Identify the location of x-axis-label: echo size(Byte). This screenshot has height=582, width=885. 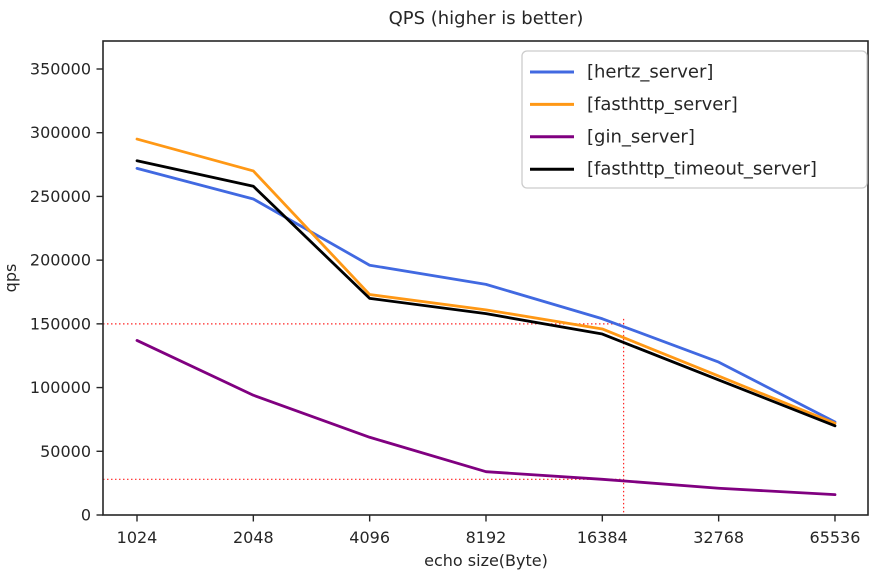
(486, 560).